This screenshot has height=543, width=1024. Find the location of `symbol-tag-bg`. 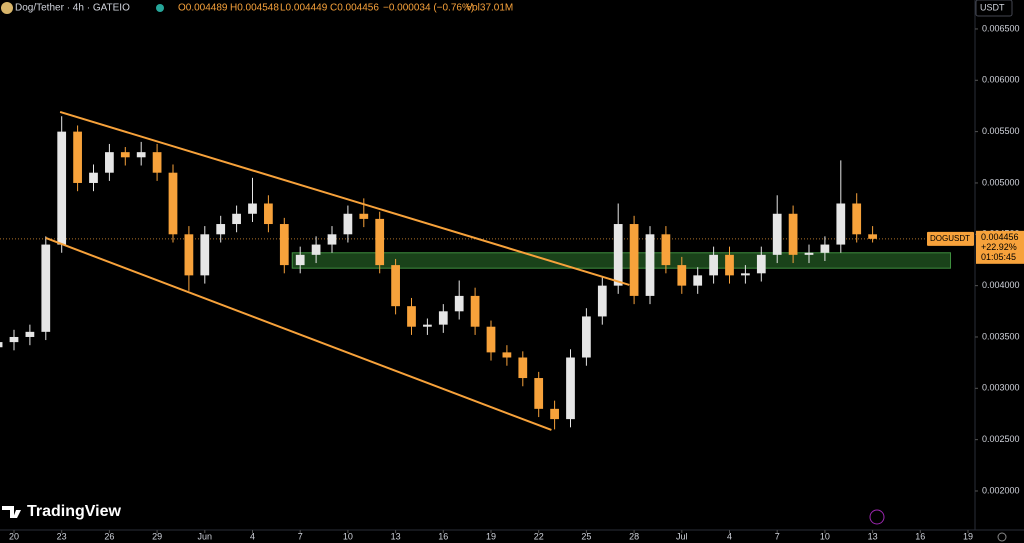

symbol-tag-bg is located at coordinates (950, 238).